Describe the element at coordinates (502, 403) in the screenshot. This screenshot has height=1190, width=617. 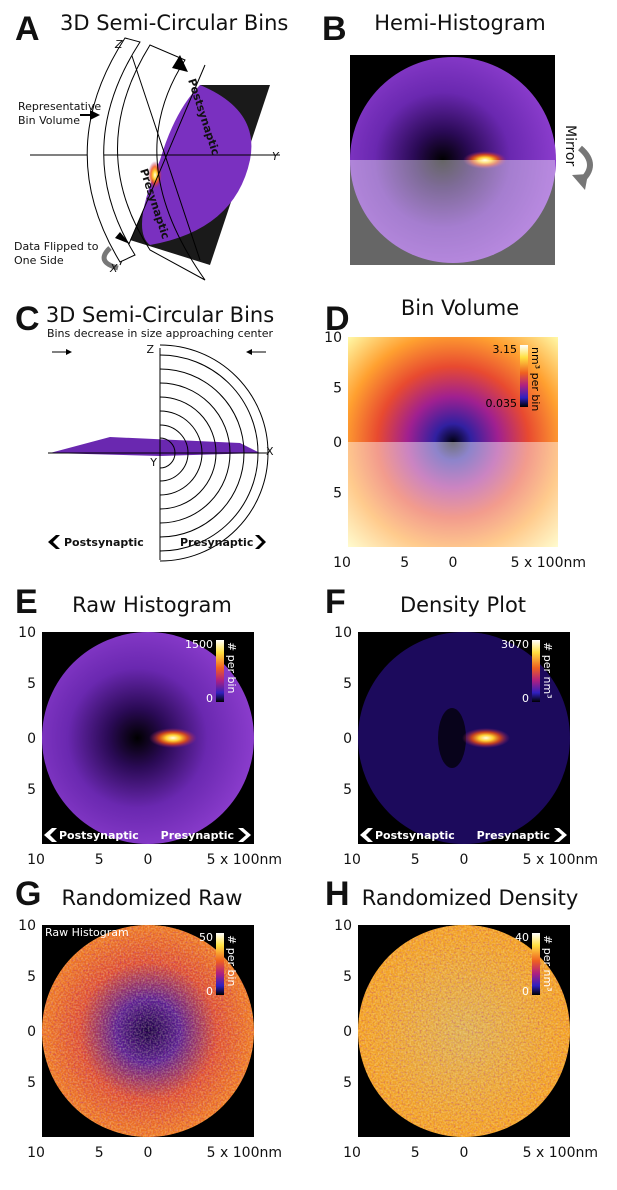
I see `colorbar-min: 0.035` at that location.